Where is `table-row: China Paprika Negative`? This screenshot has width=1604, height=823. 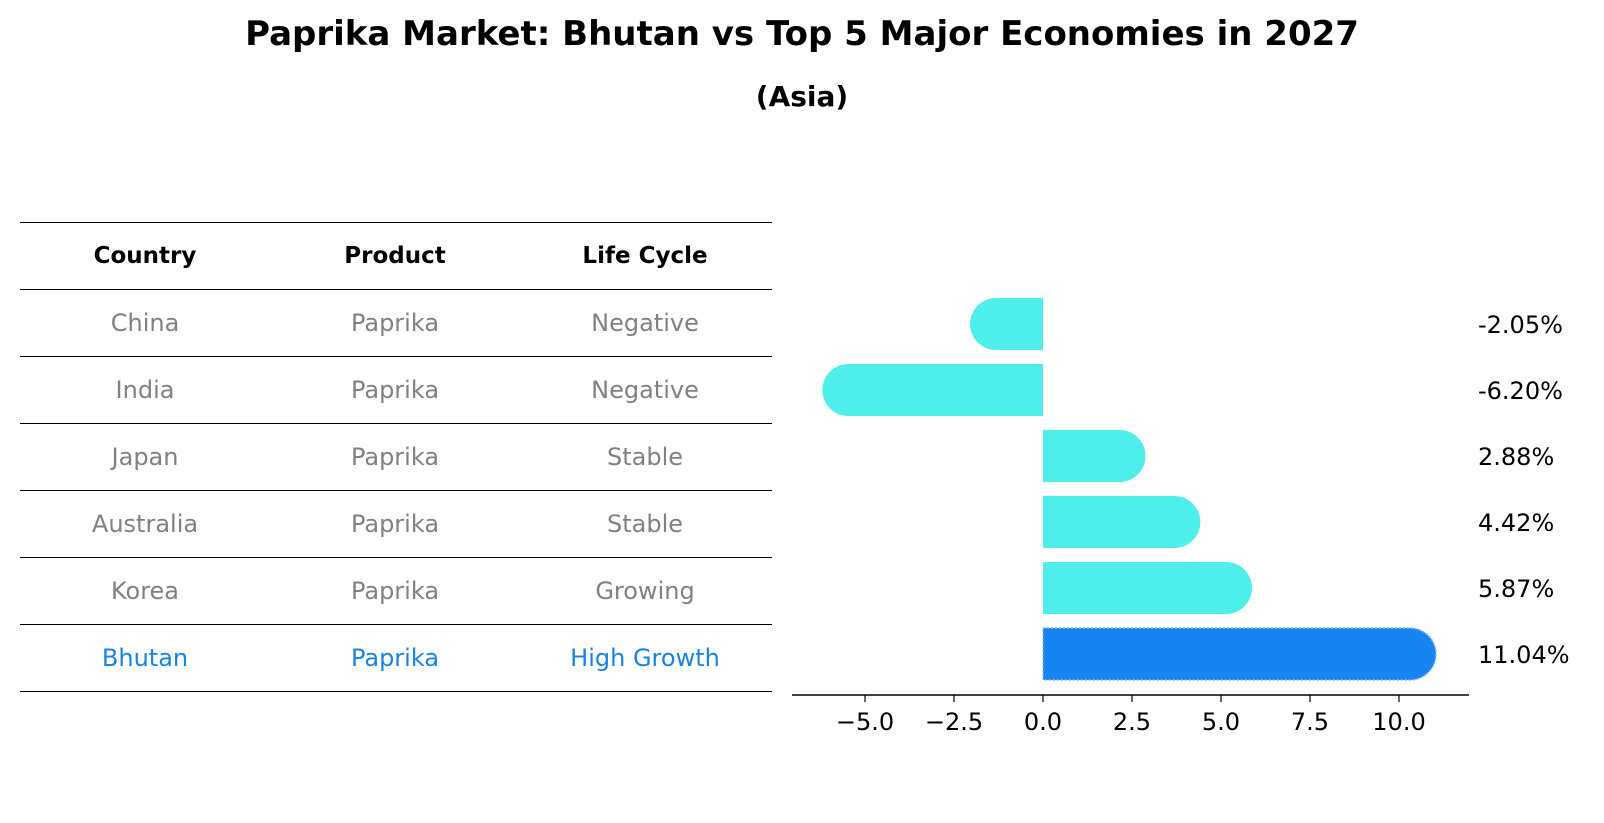
table-row: China Paprika Negative is located at coordinates (396, 322).